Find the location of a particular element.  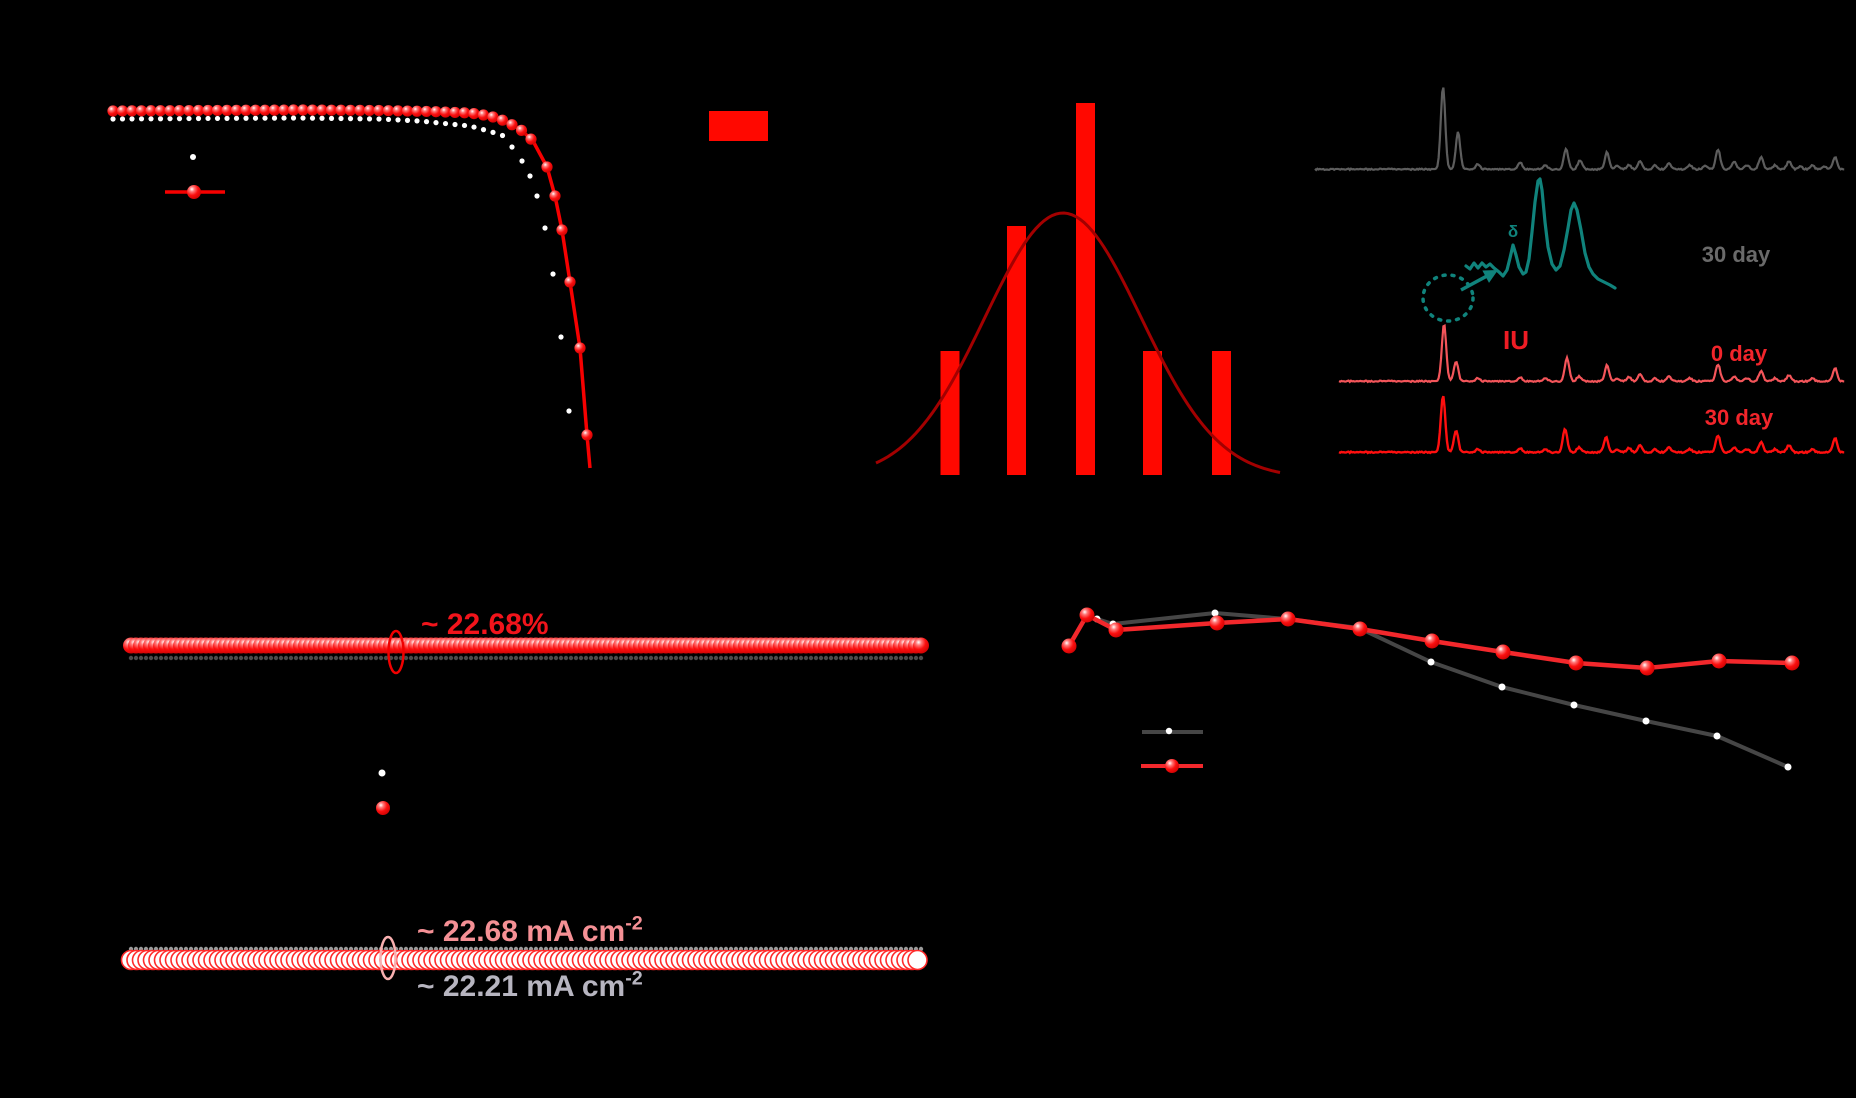

legend-white-marker is located at coordinates (382, 773).